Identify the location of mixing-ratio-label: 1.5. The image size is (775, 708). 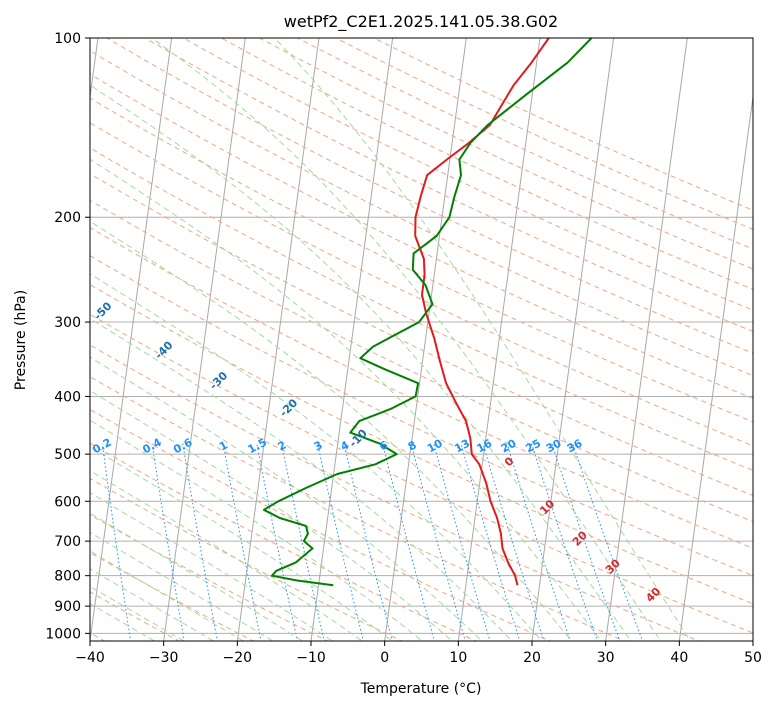
(257, 446).